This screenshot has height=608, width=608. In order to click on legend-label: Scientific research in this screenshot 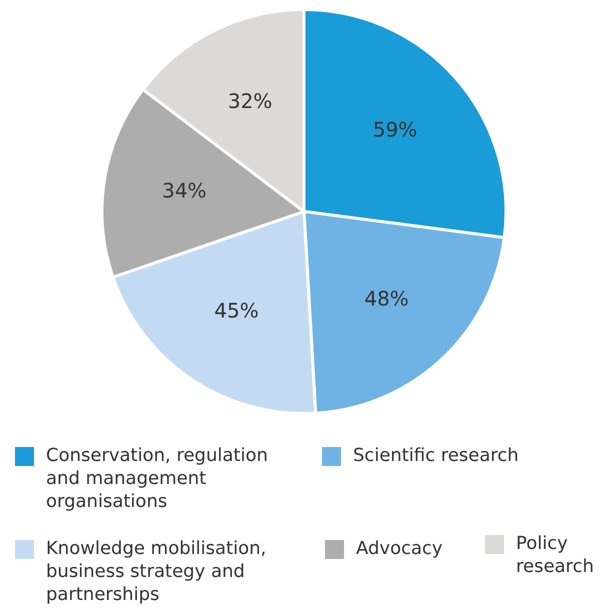, I will do `click(436, 455)`.